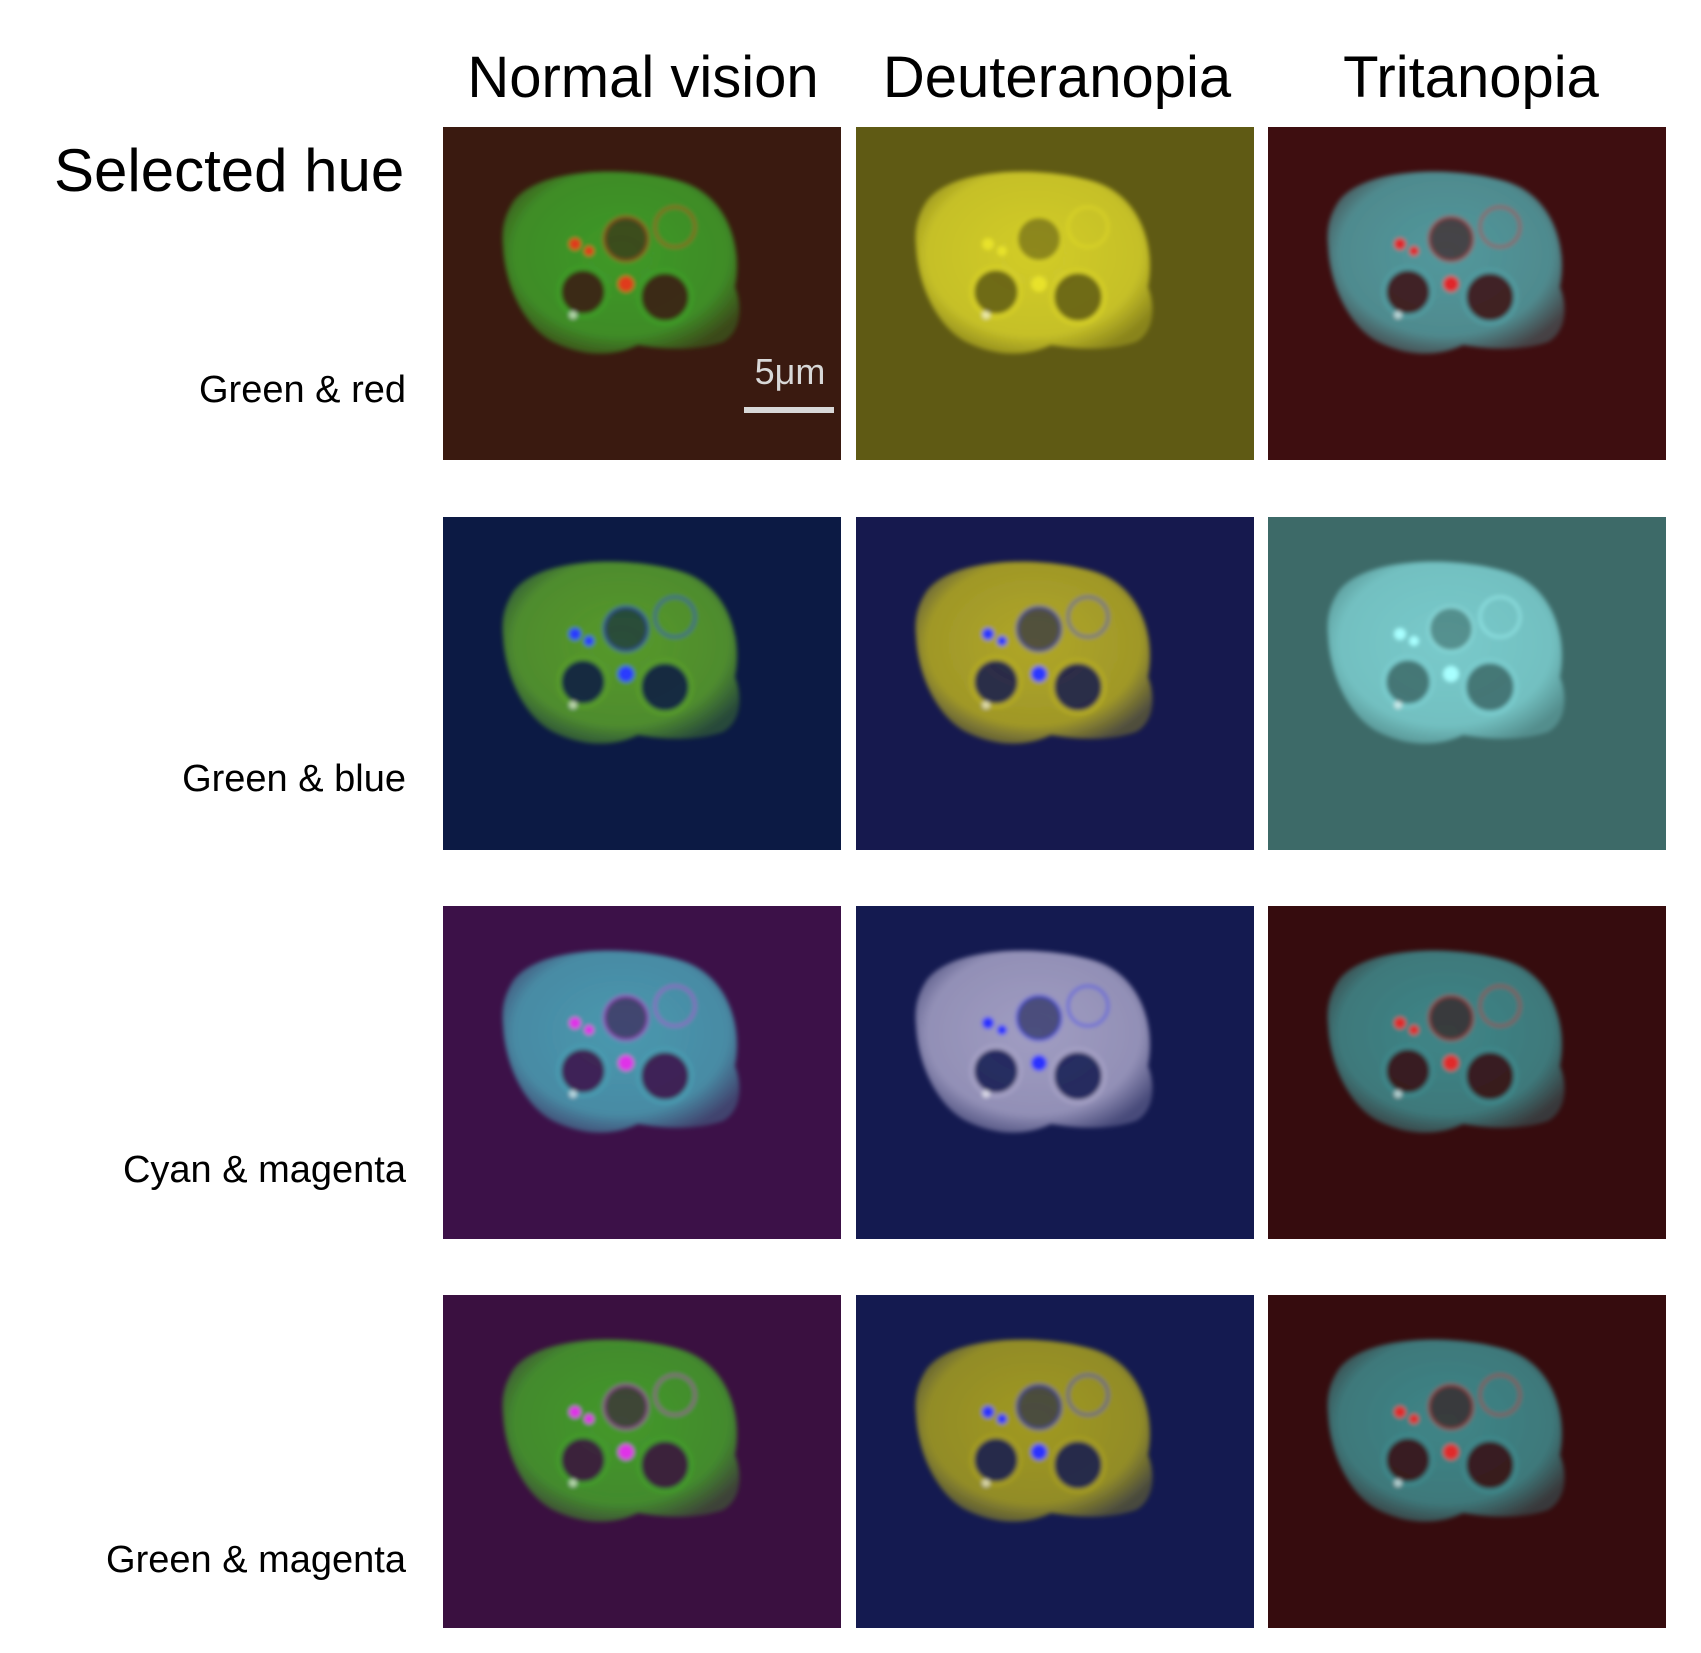  Describe the element at coordinates (264, 1170) in the screenshot. I see `row-label-cyan-magenta: Cyan & magenta` at that location.